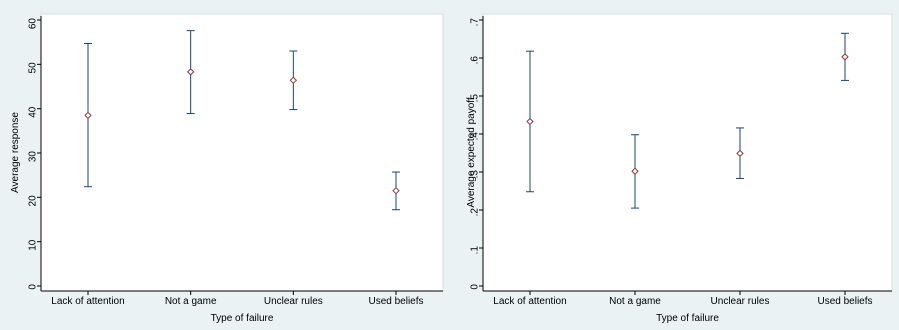 The image size is (899, 330). I want to click on y-tick-label: .2, so click(475, 212).